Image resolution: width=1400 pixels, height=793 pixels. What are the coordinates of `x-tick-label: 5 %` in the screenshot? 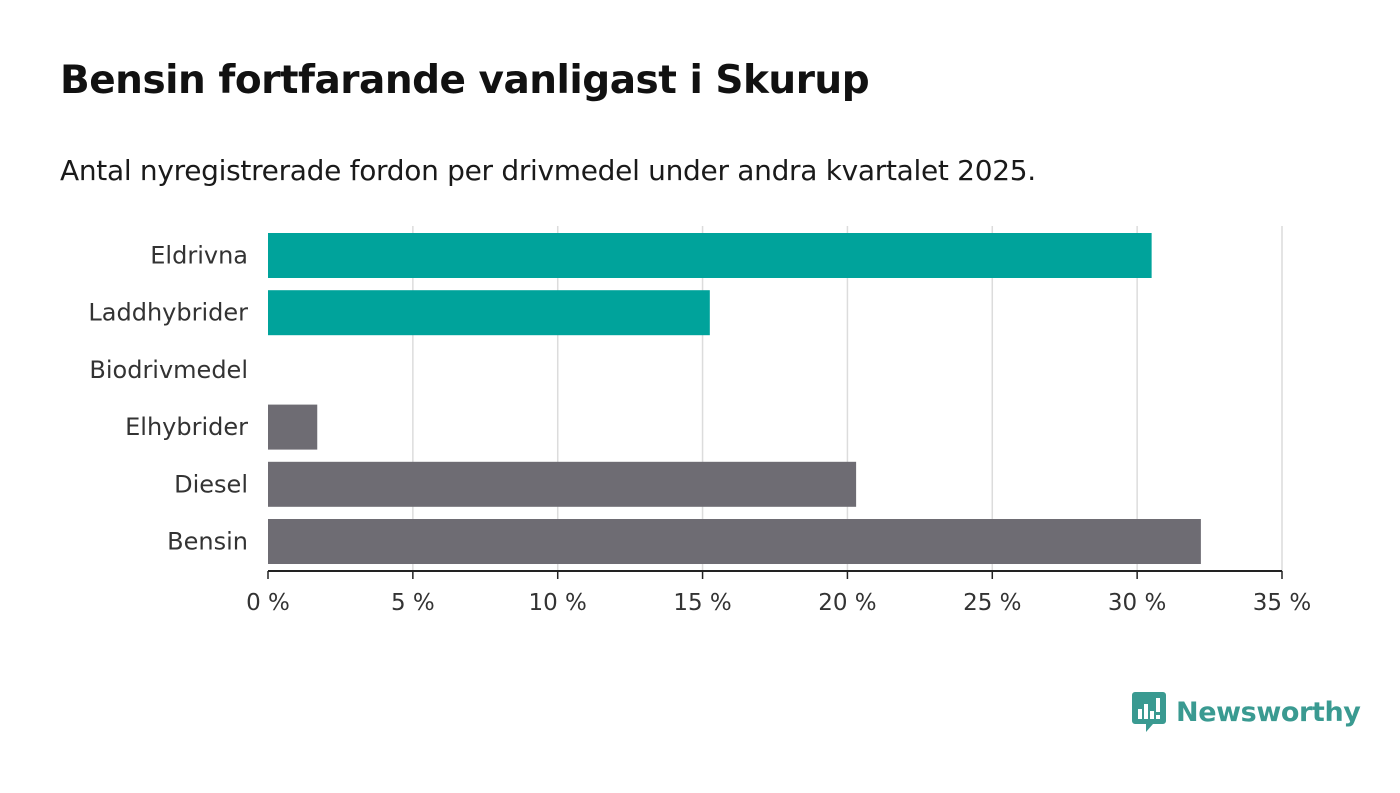 It's located at (413, 603).